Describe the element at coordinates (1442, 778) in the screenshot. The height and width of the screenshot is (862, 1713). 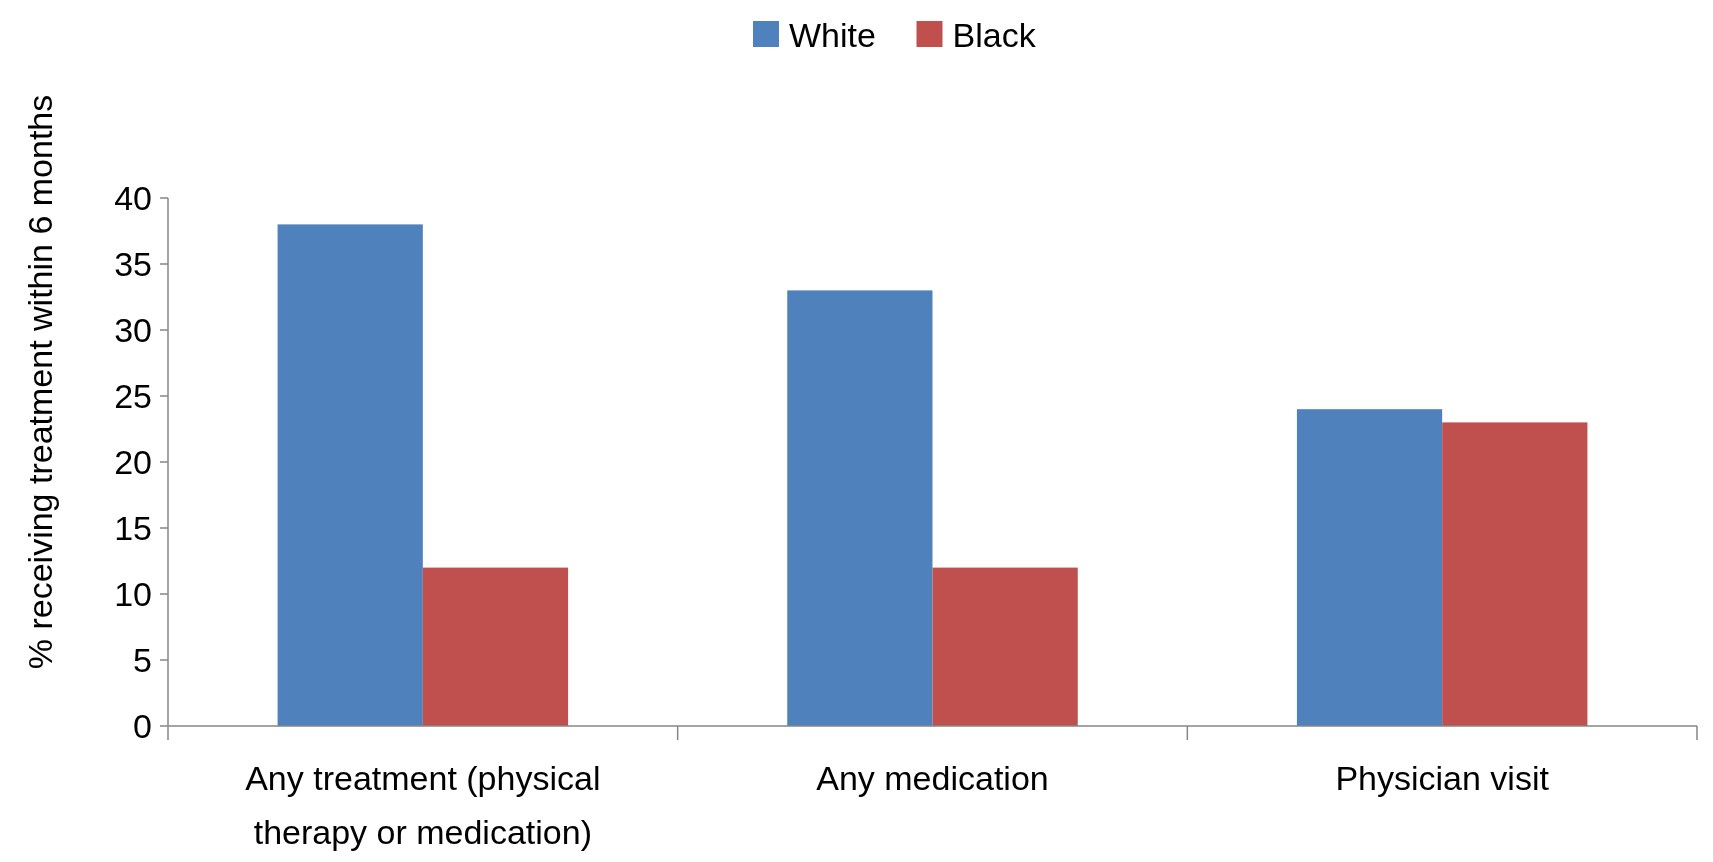
I see `x-tick-label: Physician visit` at that location.